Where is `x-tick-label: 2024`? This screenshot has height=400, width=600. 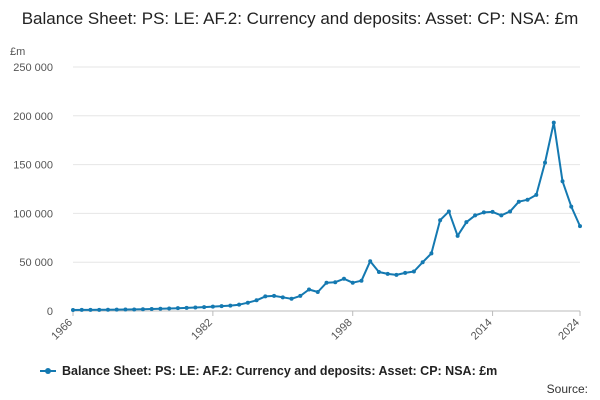
x-tick-label: 2024 is located at coordinates (569, 330).